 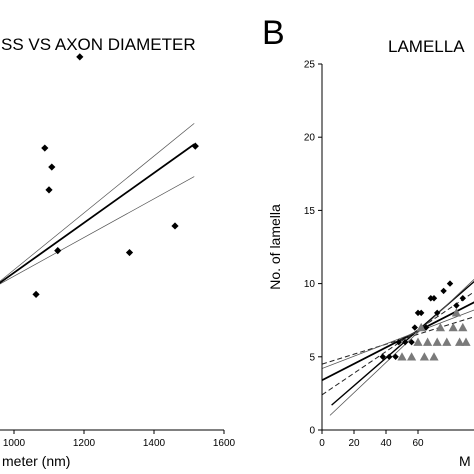 I want to click on panel-b-points, so click(x=425, y=320).